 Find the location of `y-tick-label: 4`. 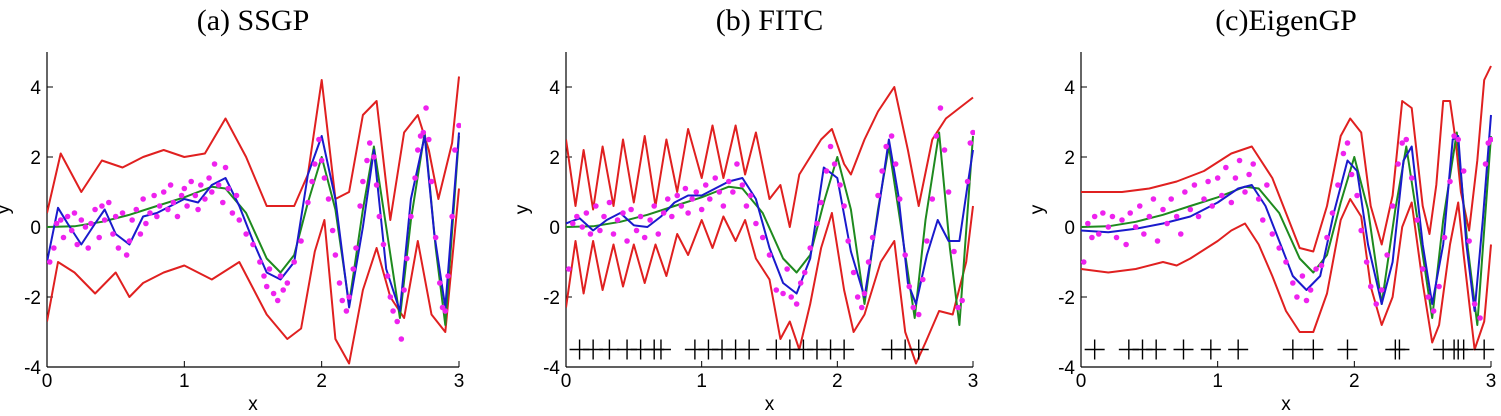

y-tick-label: 4 is located at coordinates (1069, 88).